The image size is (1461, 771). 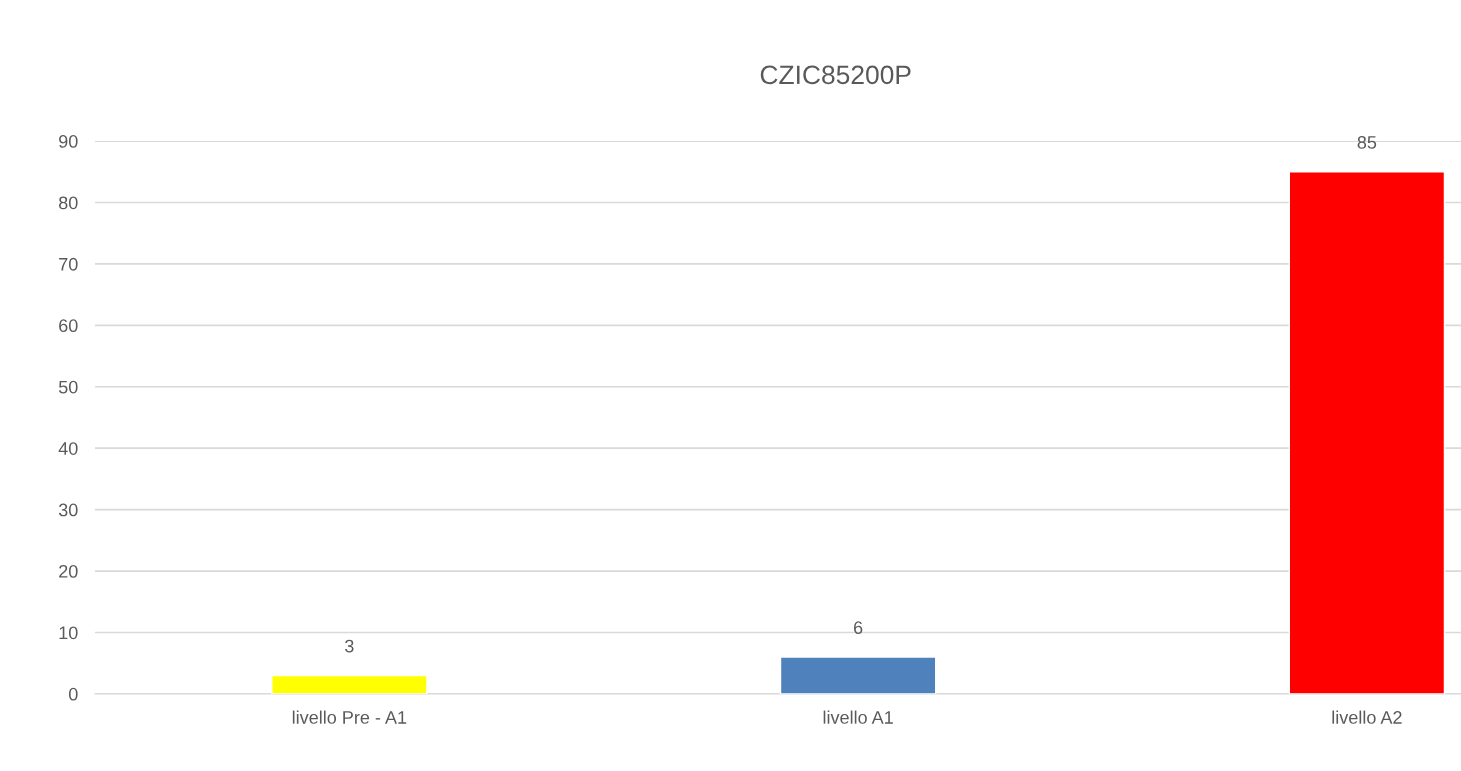 I want to click on y-tick-label: 0, so click(x=73, y=694).